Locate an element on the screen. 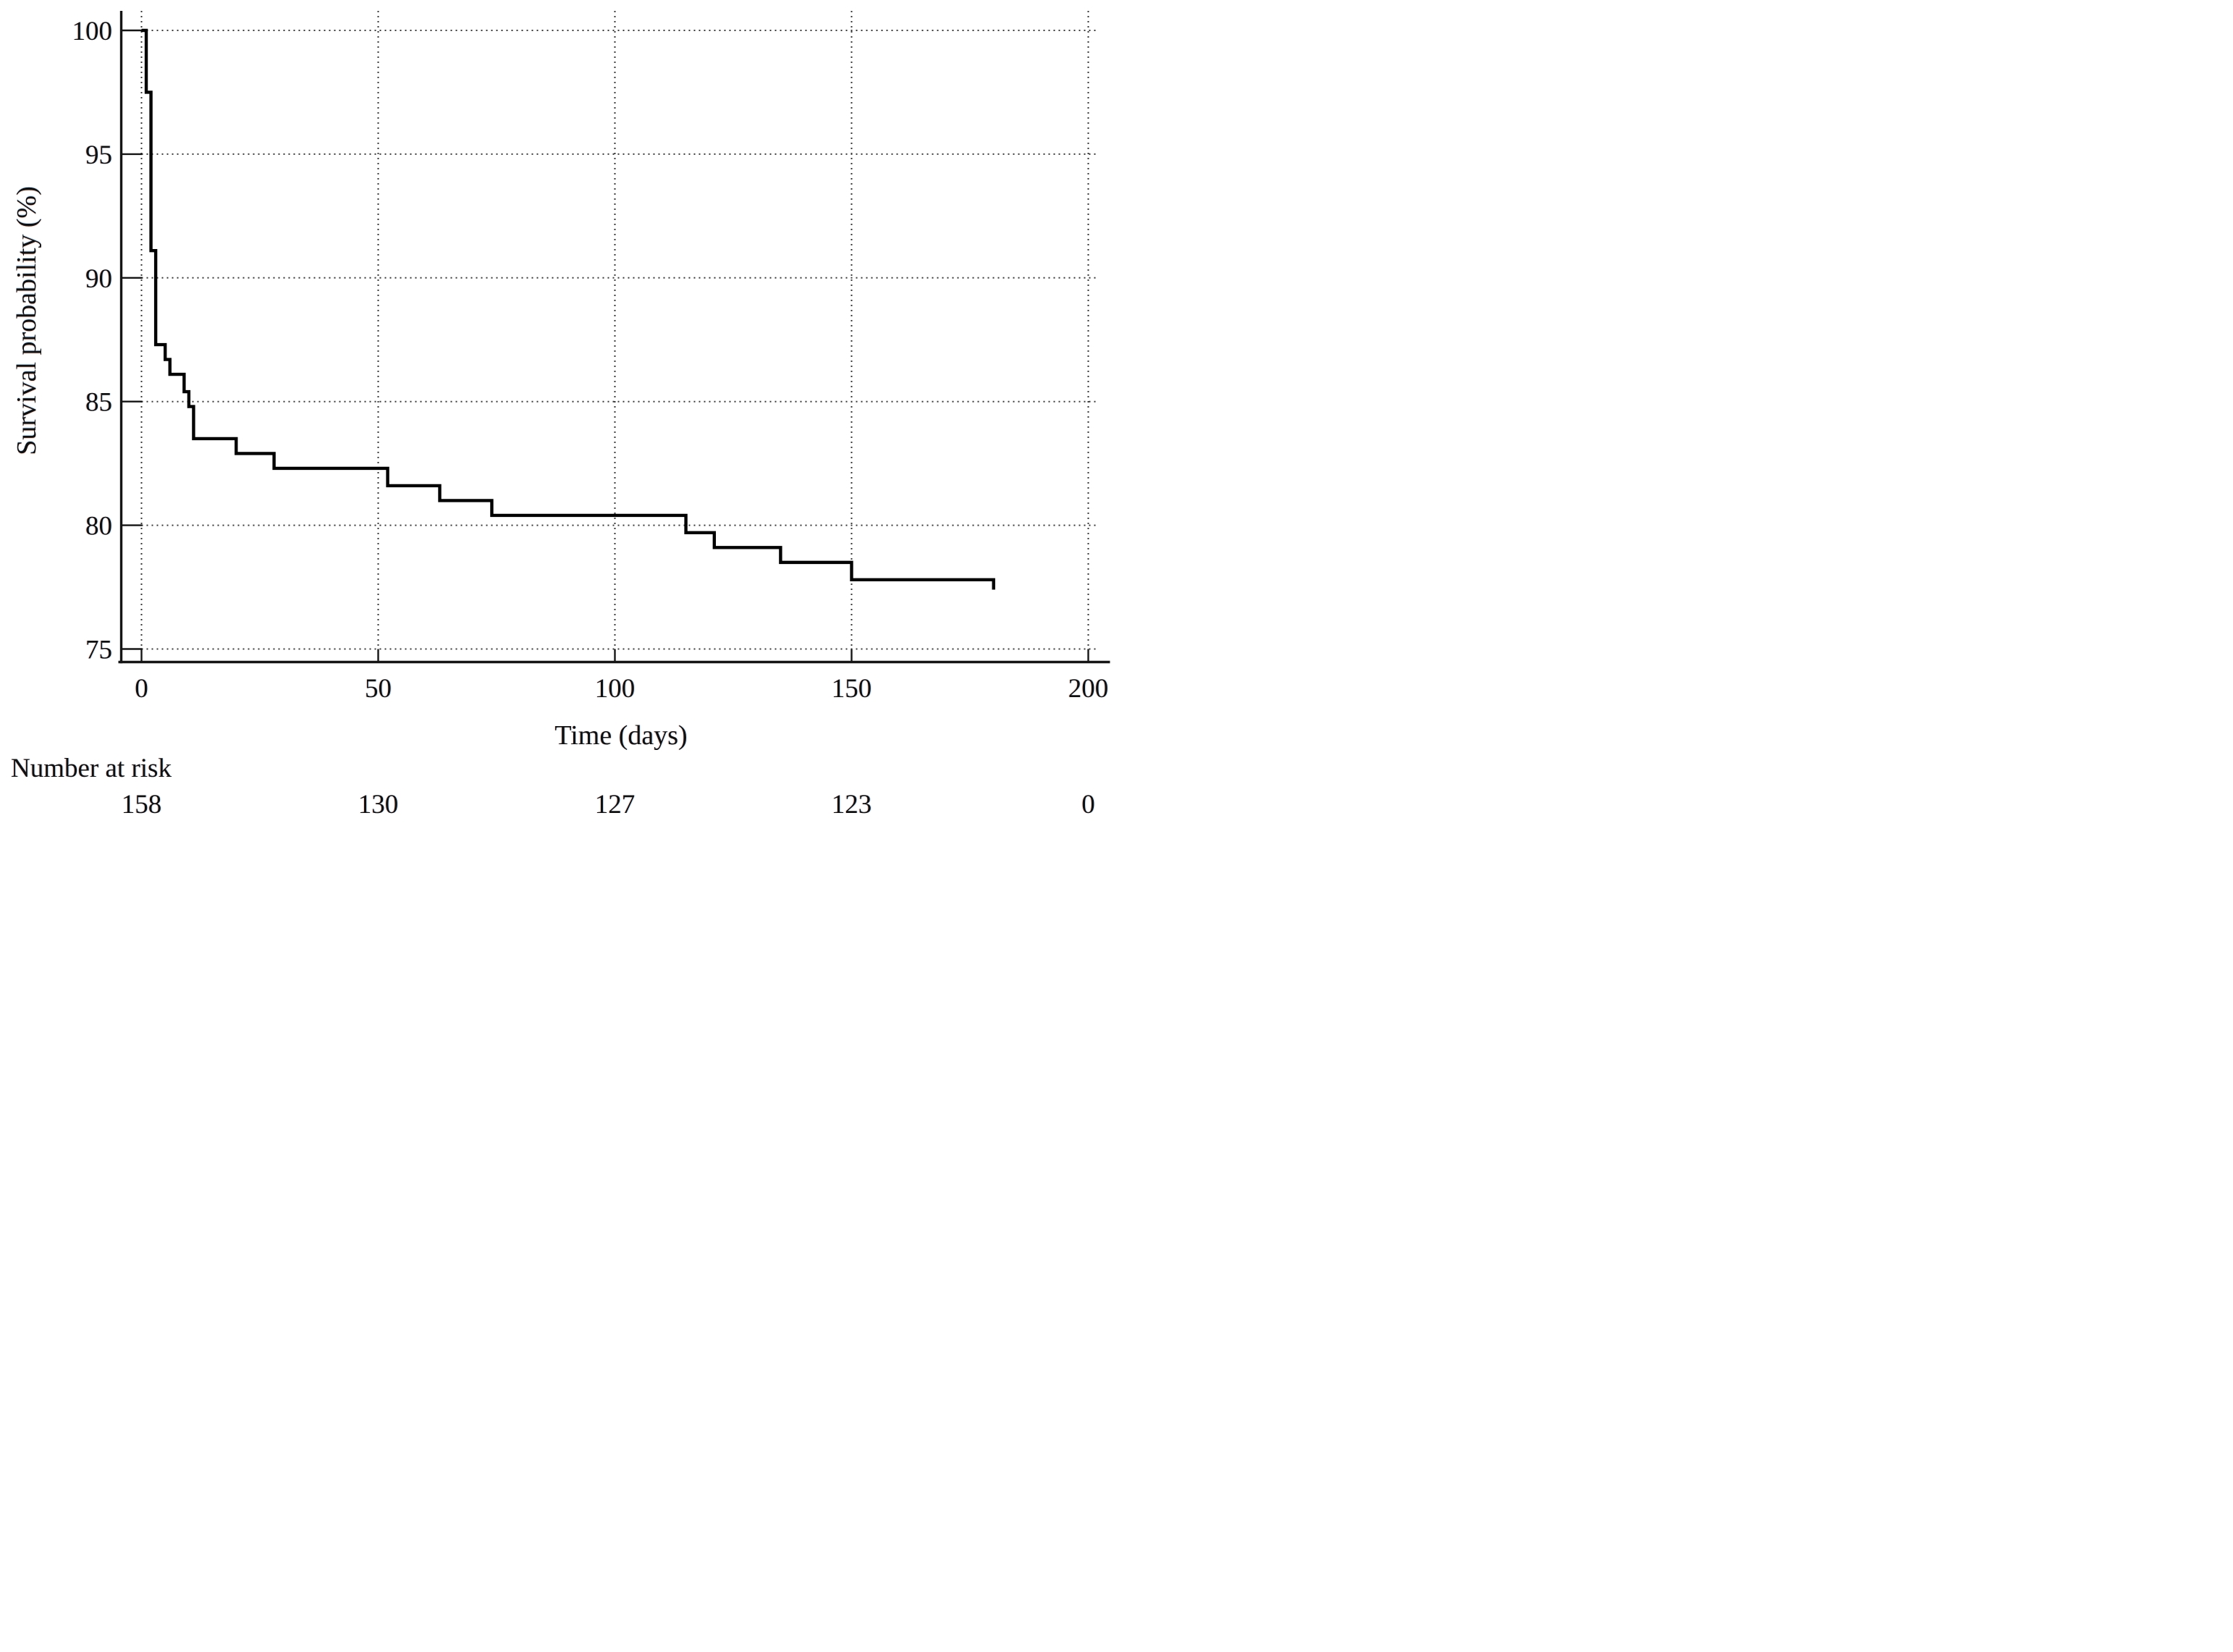 The image size is (2233, 1652). y-tick-label: 100 is located at coordinates (92, 32).